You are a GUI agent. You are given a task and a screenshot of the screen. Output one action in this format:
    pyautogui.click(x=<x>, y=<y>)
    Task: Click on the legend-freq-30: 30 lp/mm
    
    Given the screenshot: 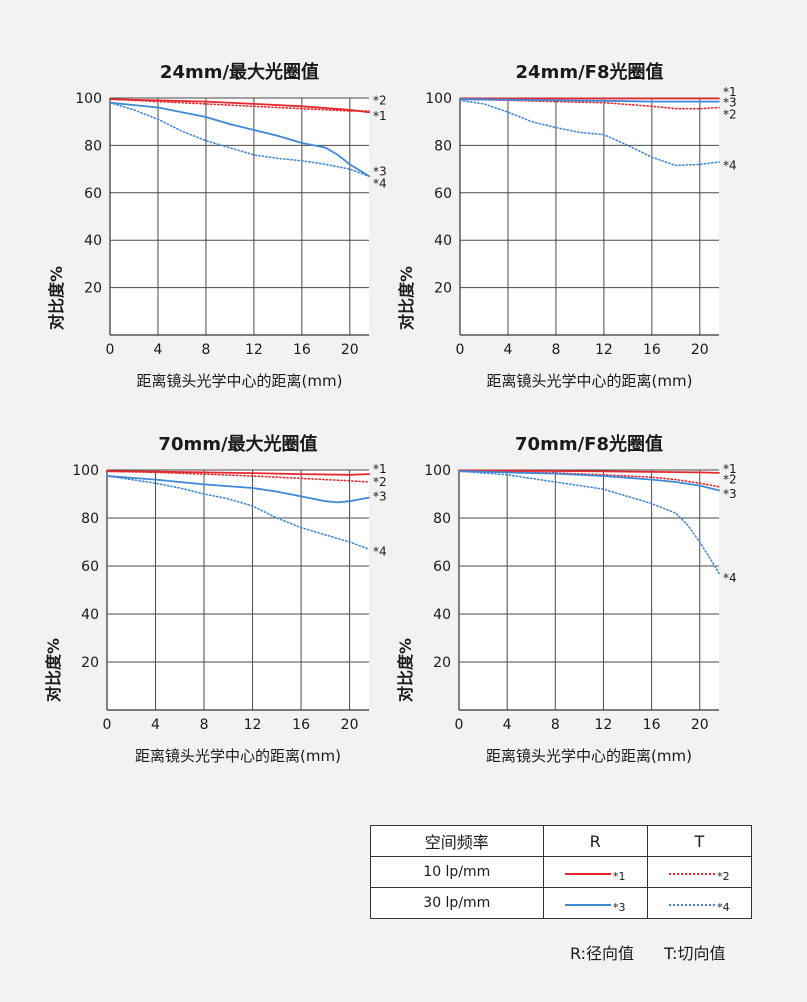 What is the action you would take?
    pyautogui.click(x=457, y=903)
    